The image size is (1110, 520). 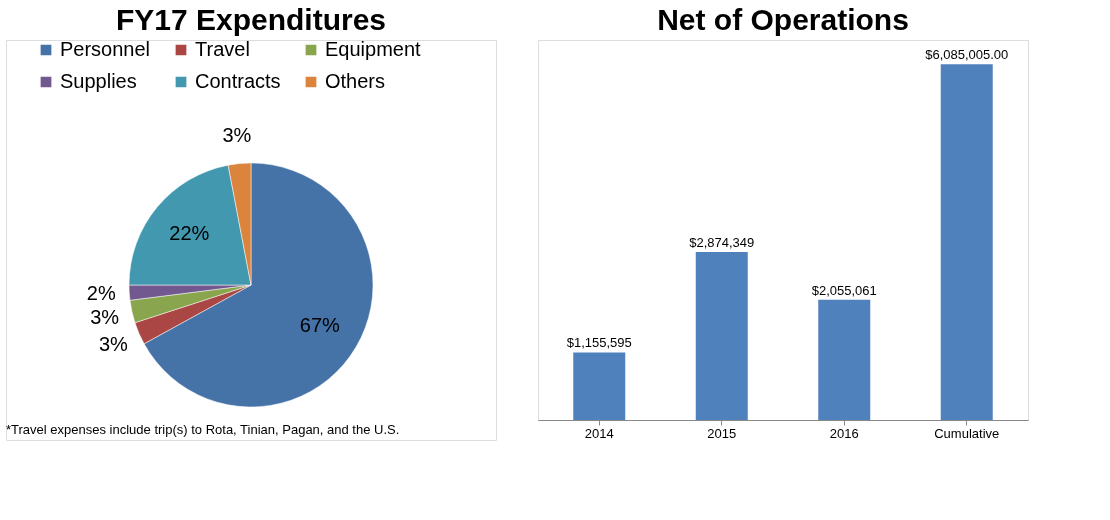 What do you see at coordinates (222, 49) in the screenshot?
I see `legend-label: Travel` at bounding box center [222, 49].